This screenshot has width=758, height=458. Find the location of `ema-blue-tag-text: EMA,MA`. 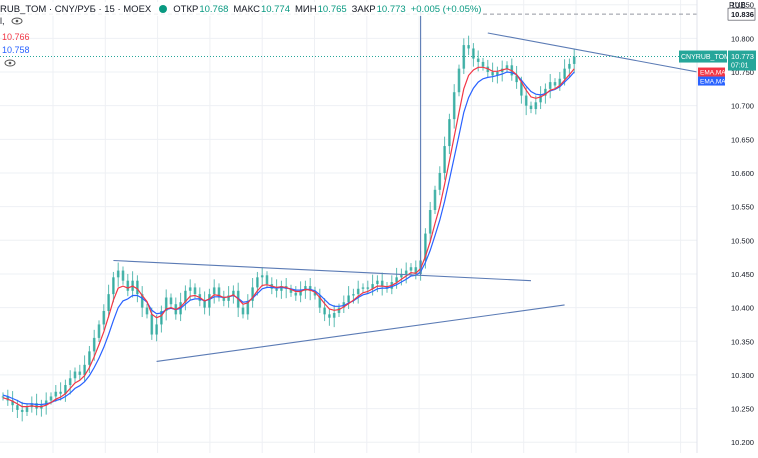

ema-blue-tag-text: EMA,MA is located at coordinates (713, 82).